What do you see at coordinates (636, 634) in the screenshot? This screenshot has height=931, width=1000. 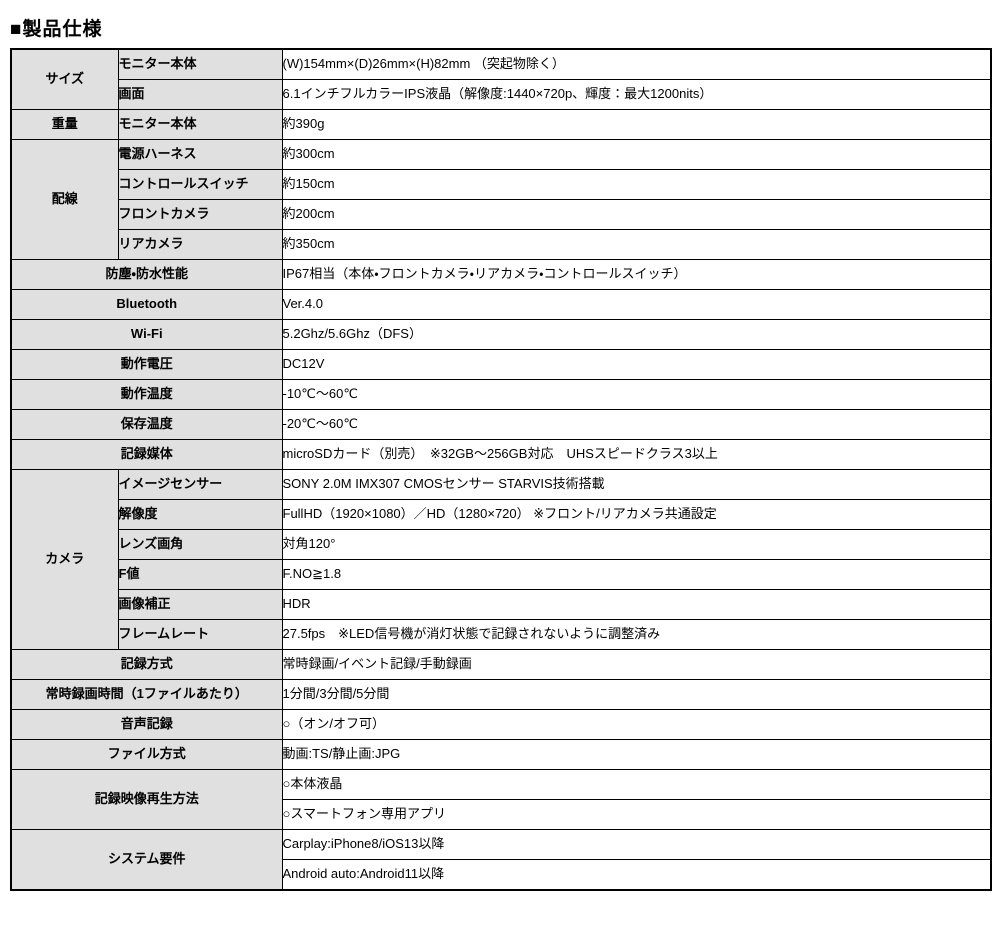 I see `spec-value: 27.5fps ※LED信号機が消灯状態で記録されないように調整済み` at bounding box center [636, 634].